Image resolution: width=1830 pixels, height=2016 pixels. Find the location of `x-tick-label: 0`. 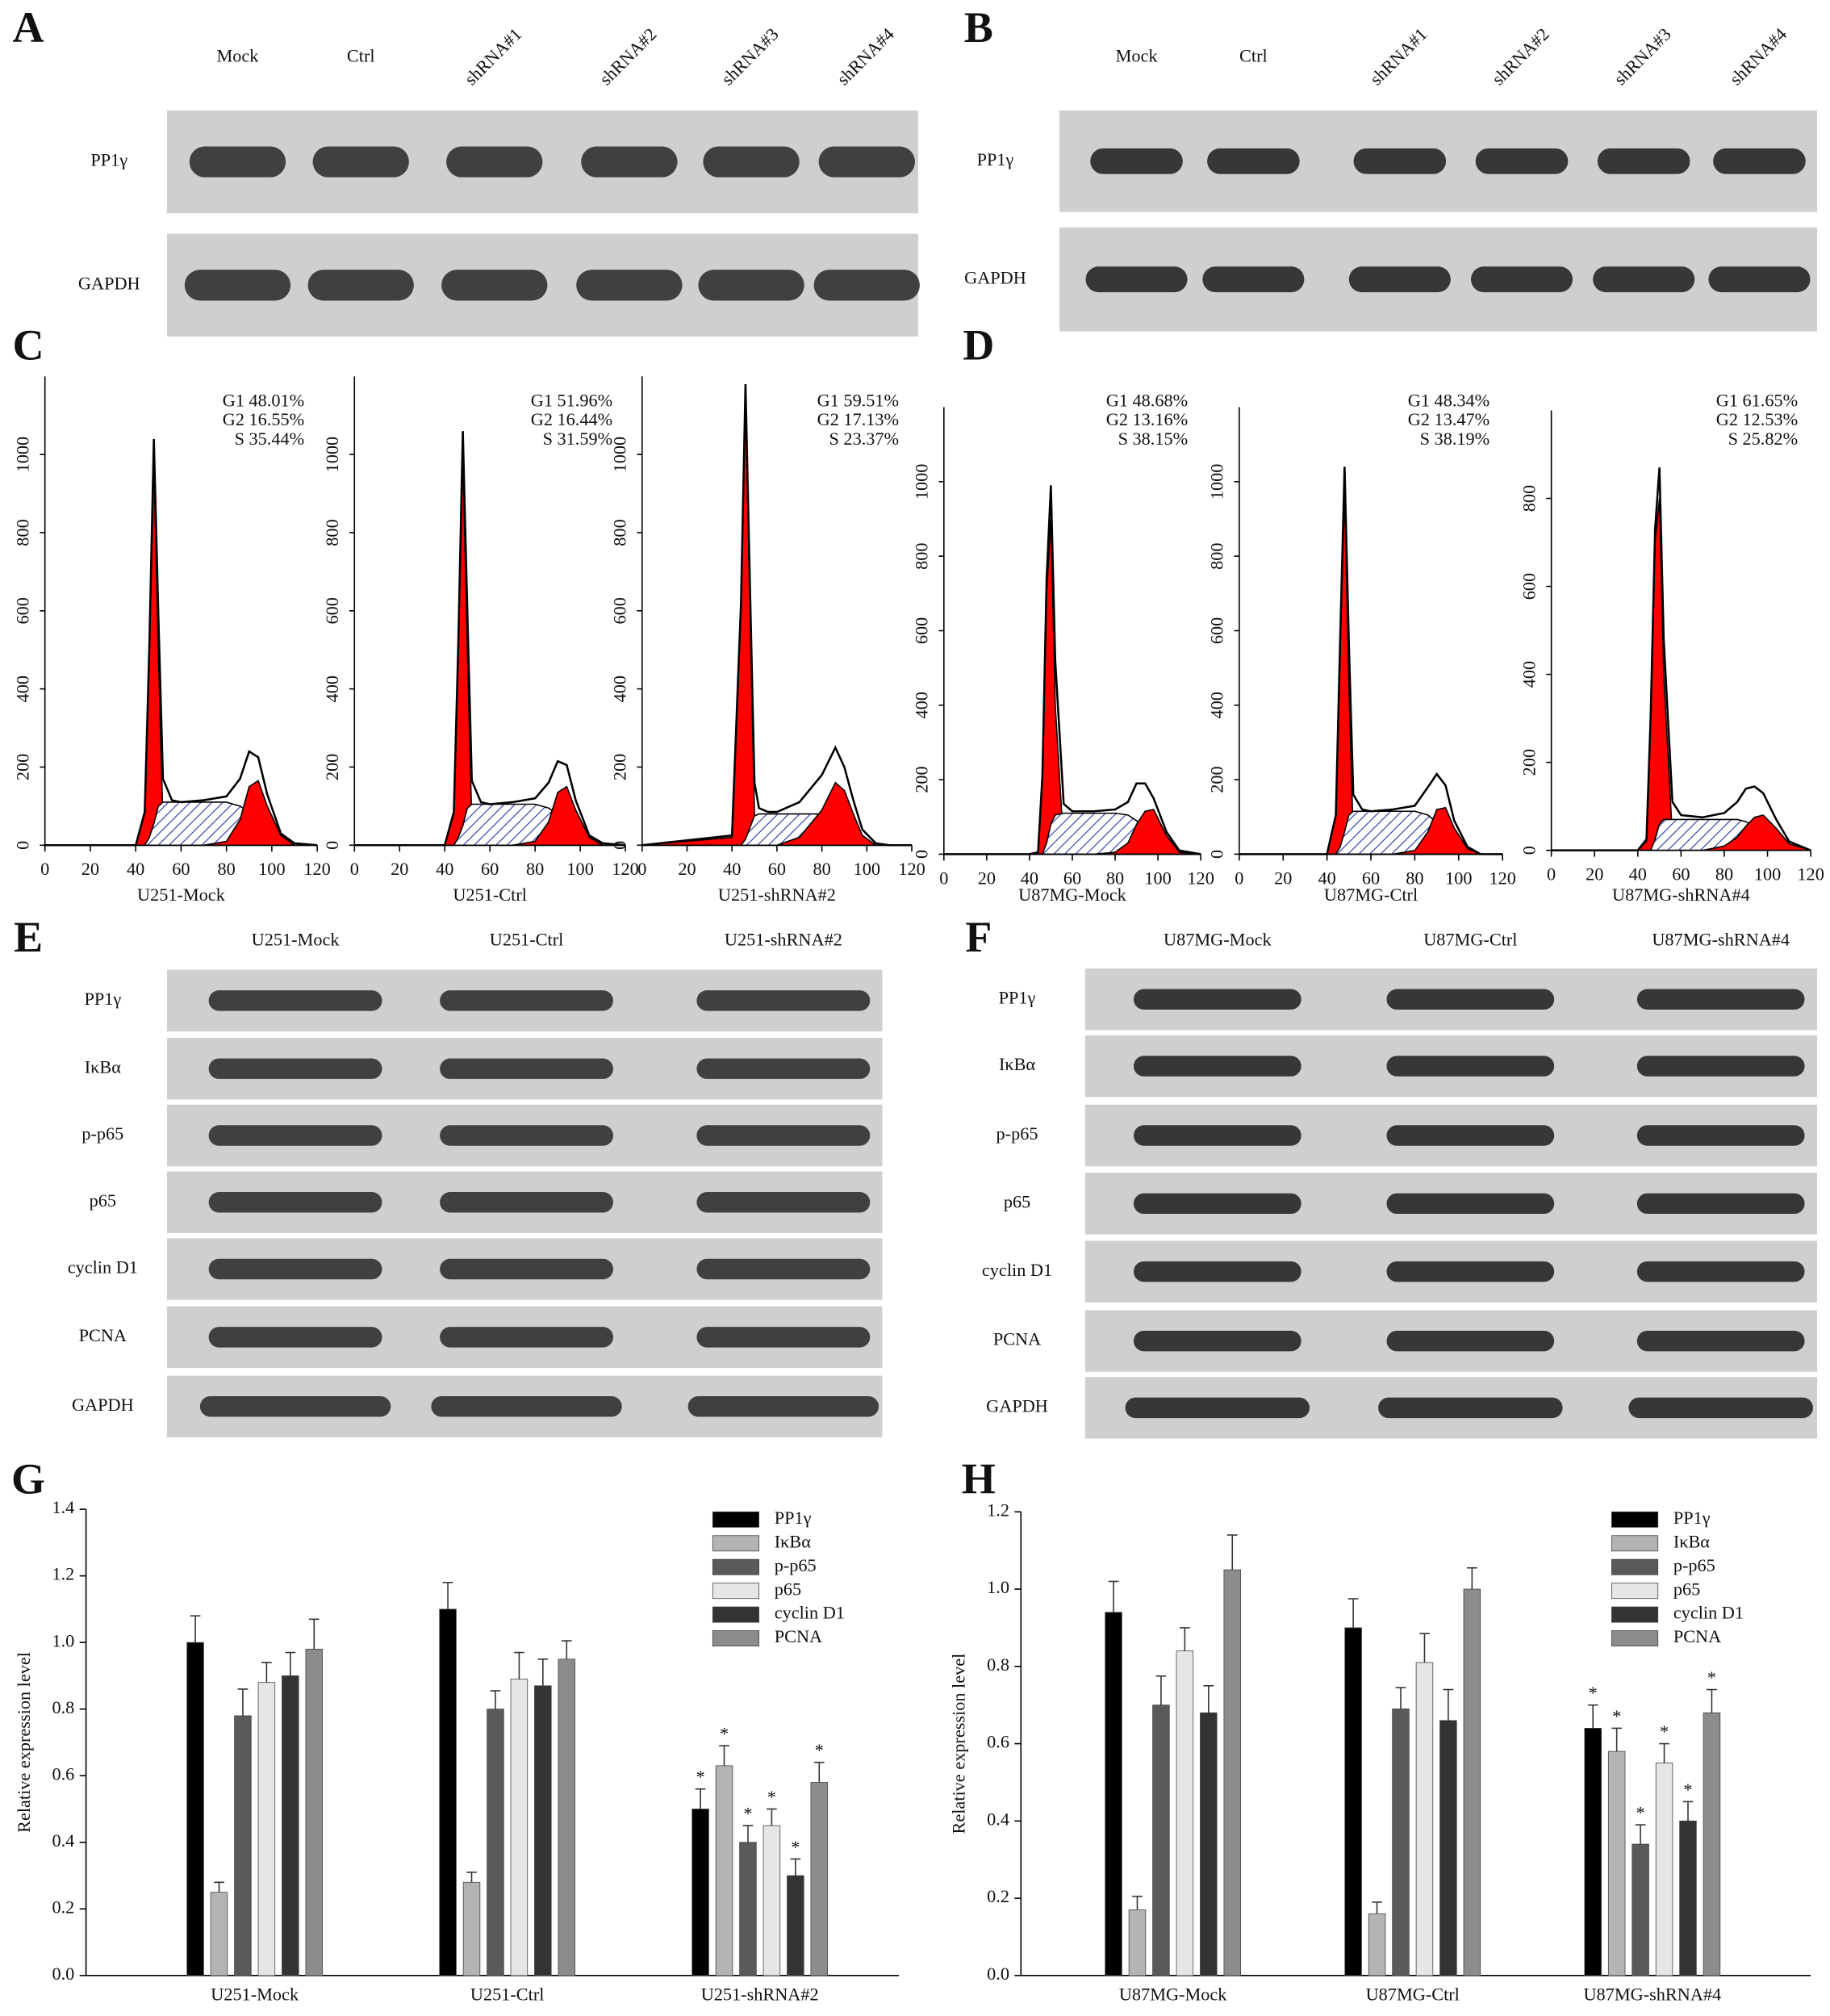

x-tick-label: 0 is located at coordinates (943, 878).